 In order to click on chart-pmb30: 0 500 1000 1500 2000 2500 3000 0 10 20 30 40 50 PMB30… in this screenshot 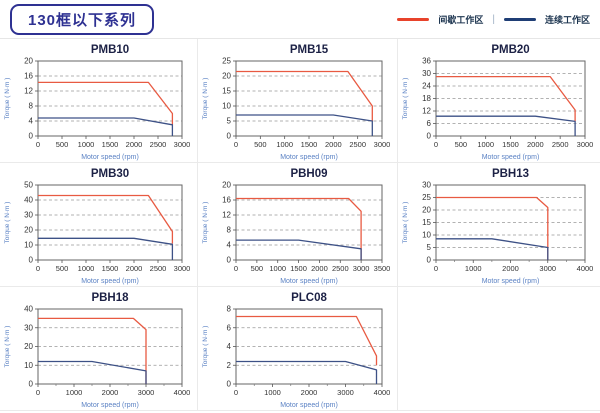, I will do `click(97, 226)`.